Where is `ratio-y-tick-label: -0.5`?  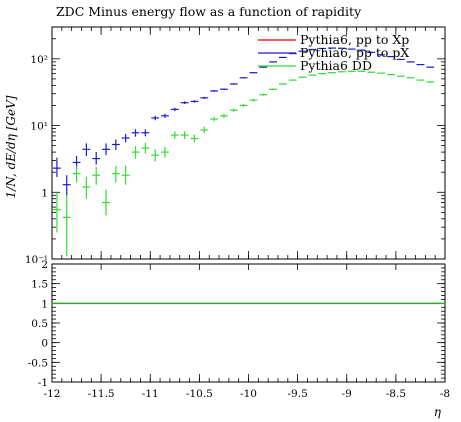
ratio-y-tick-label: -0.5 is located at coordinates (38, 363).